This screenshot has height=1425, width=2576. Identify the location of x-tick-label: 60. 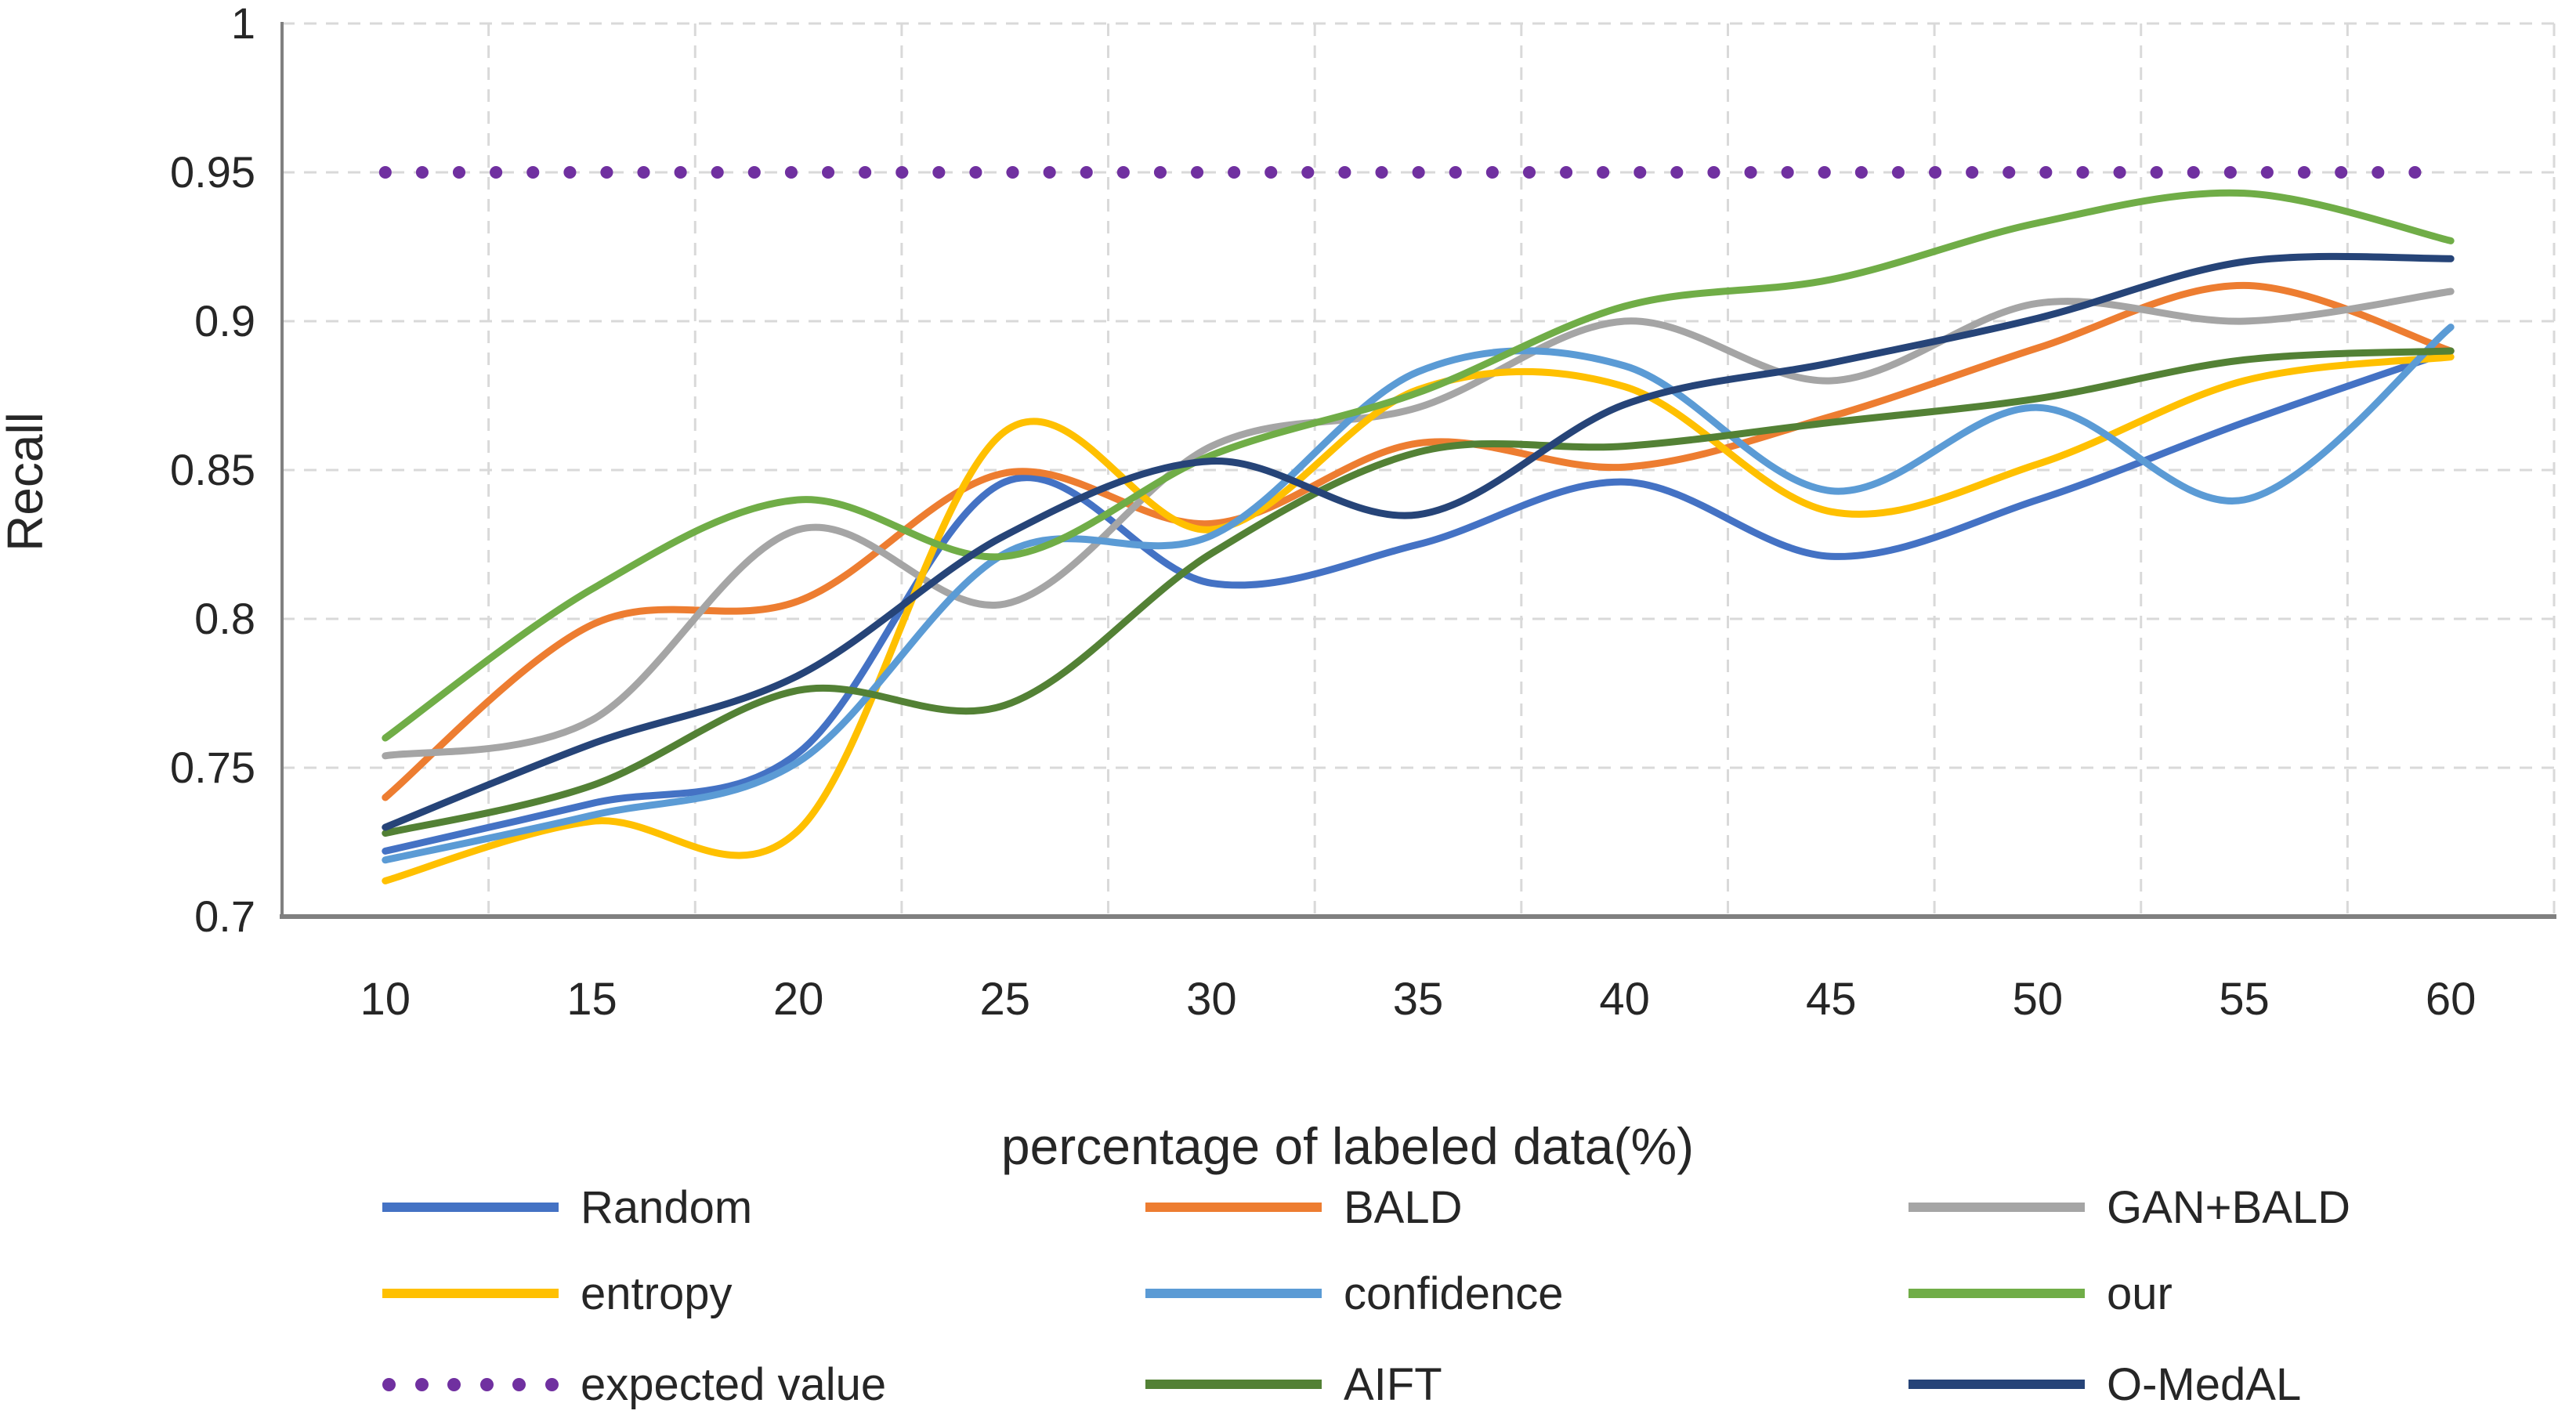
(2452, 999).